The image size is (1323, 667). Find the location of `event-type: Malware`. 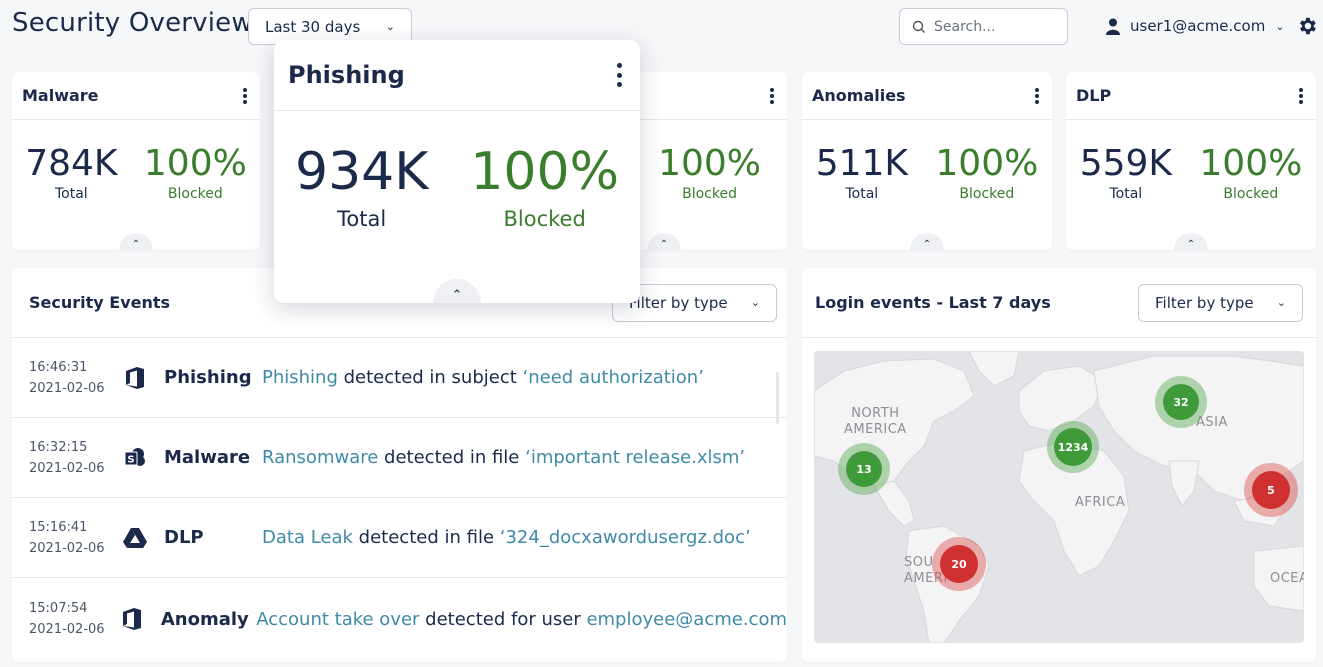

event-type: Malware is located at coordinates (207, 457).